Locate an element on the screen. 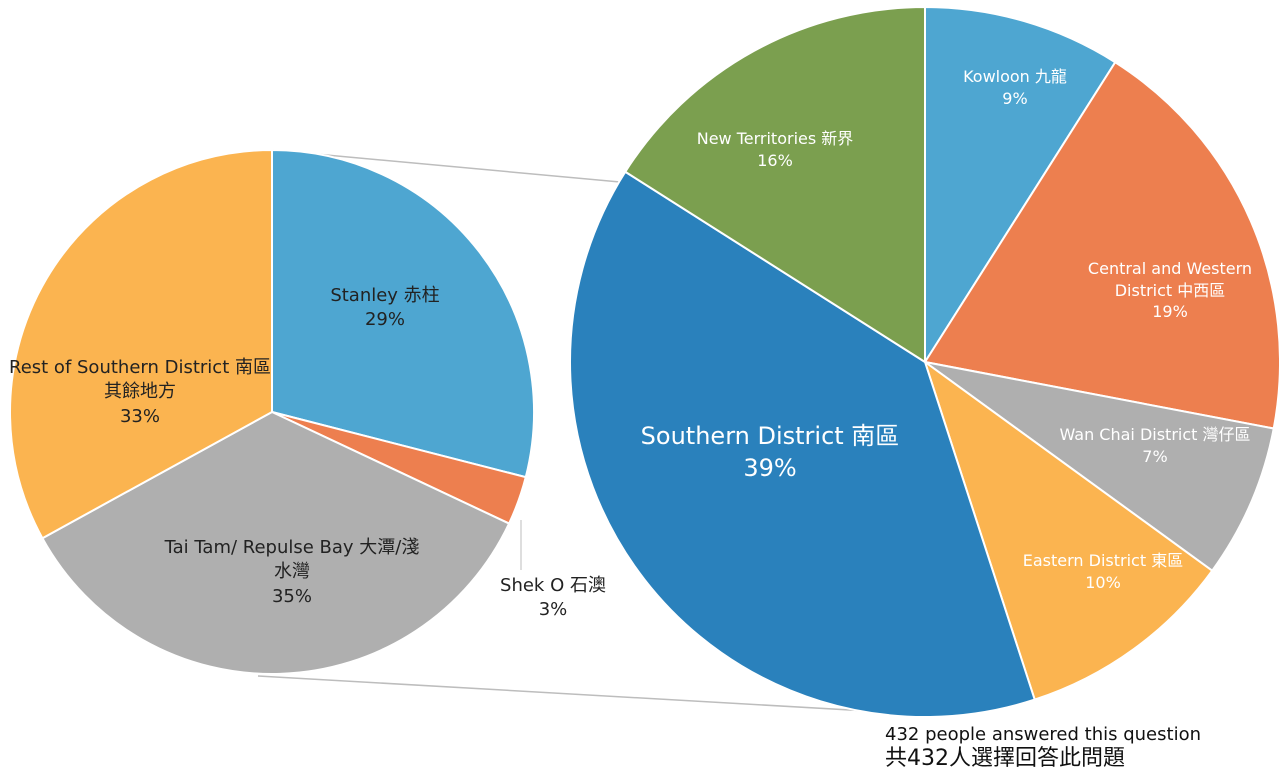 The image size is (1279, 780). slice-name: Eastern District 東區 is located at coordinates (1103, 560).